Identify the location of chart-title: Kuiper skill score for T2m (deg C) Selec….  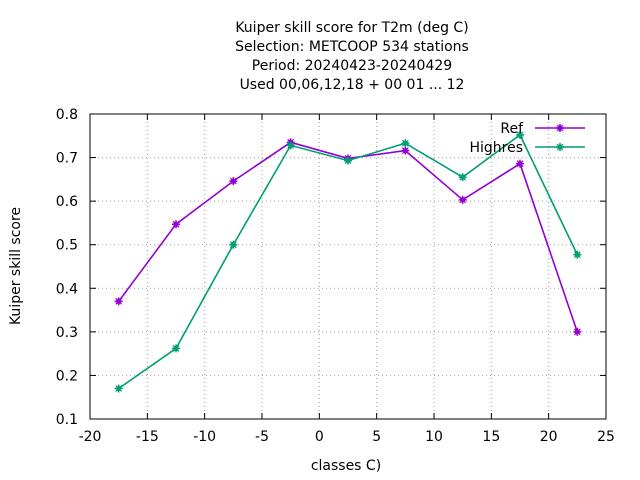
(352, 56).